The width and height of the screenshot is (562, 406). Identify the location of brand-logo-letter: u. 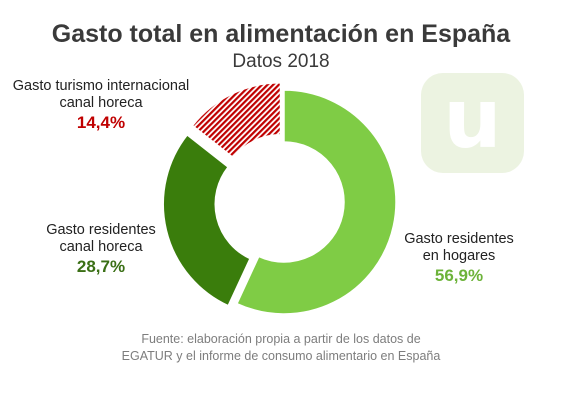
(472, 119).